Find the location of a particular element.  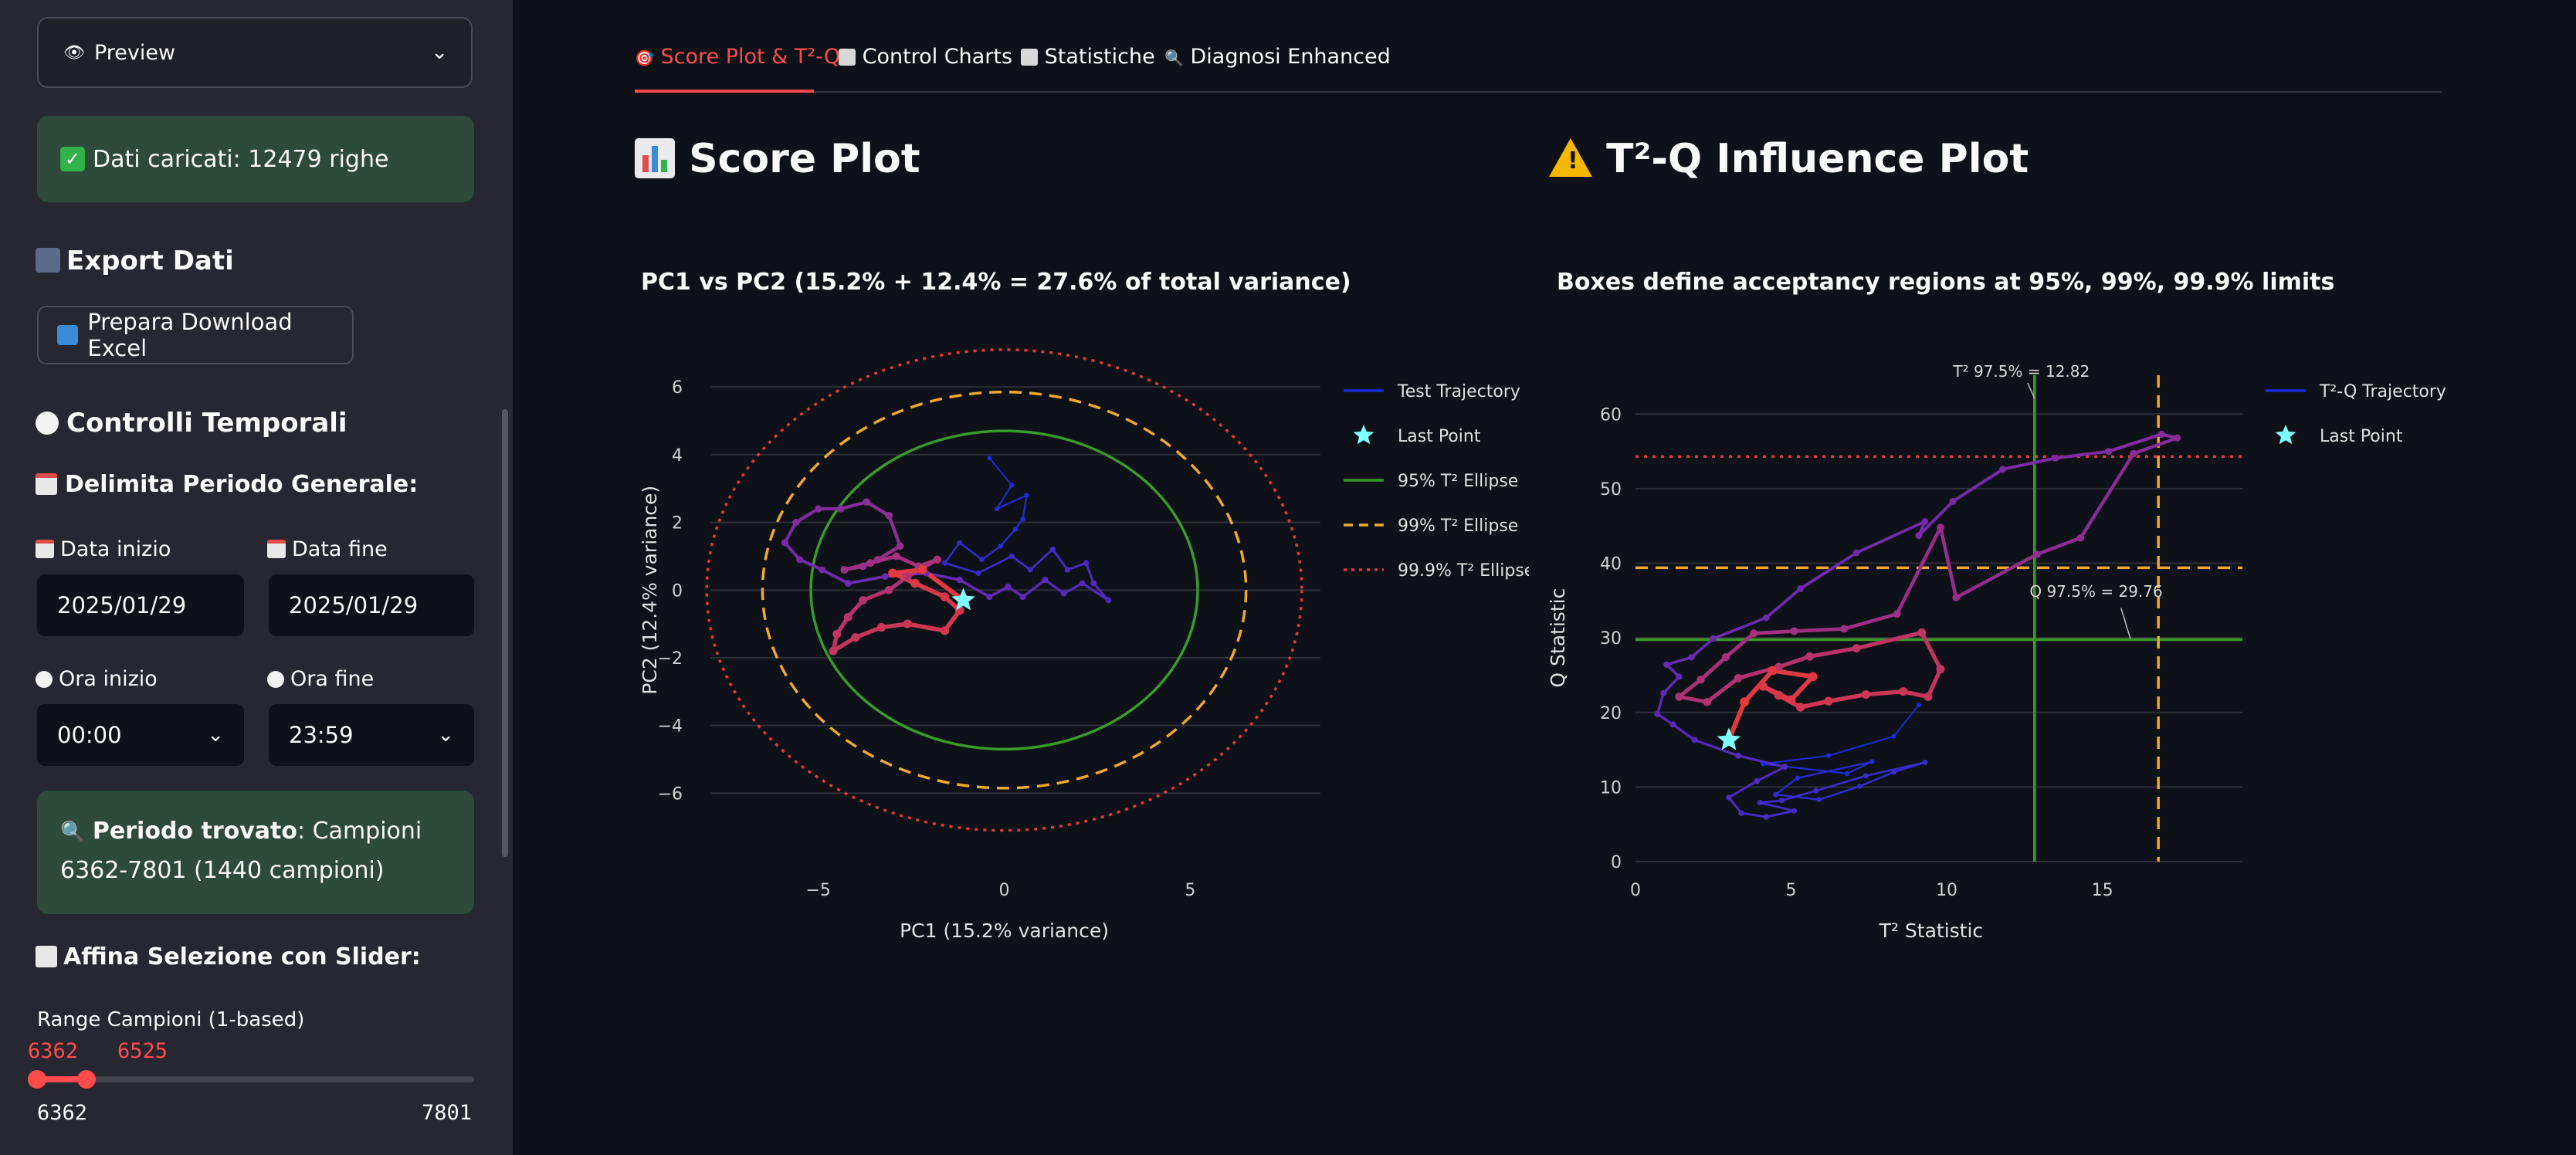

tq-y-tick-label: 50 is located at coordinates (1611, 490).